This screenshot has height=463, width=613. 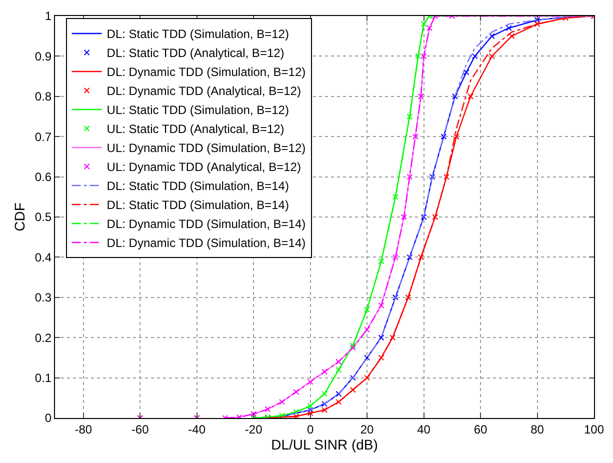 What do you see at coordinates (310, 429) in the screenshot?
I see `x-tick-label: 0` at bounding box center [310, 429].